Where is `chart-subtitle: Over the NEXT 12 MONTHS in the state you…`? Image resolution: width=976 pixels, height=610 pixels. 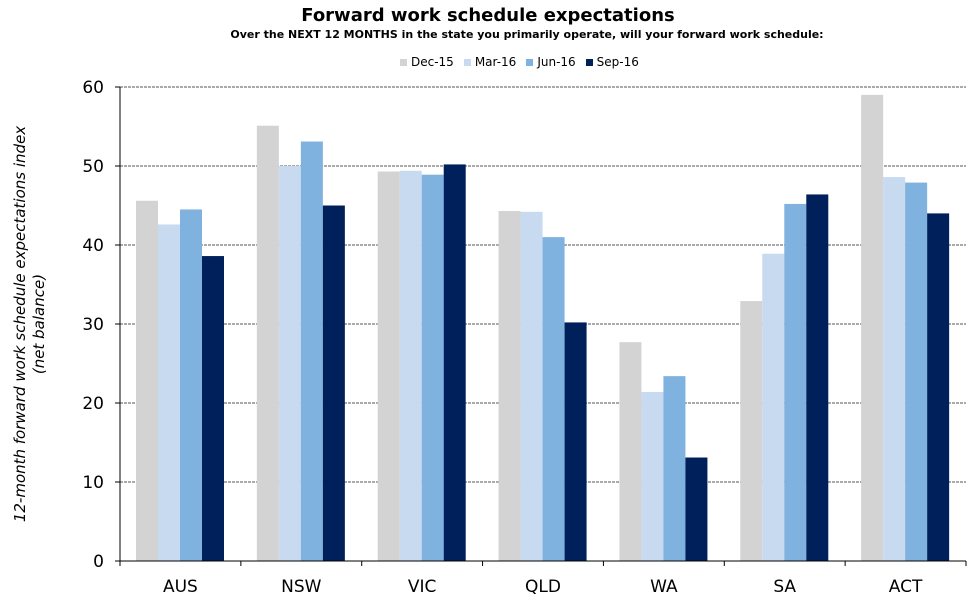 chart-subtitle: Over the NEXT 12 MONTHS in the state you… is located at coordinates (527, 34).